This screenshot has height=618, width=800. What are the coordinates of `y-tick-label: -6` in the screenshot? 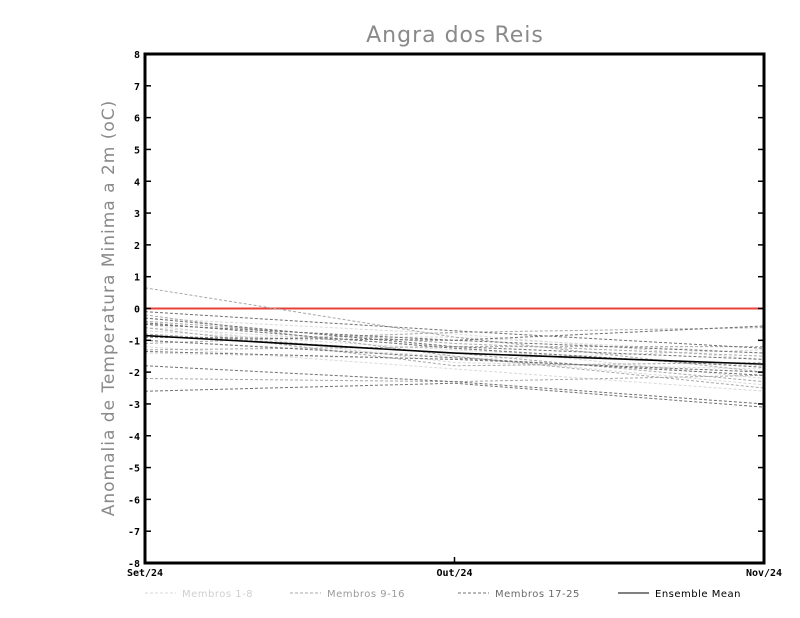 It's located at (134, 500).